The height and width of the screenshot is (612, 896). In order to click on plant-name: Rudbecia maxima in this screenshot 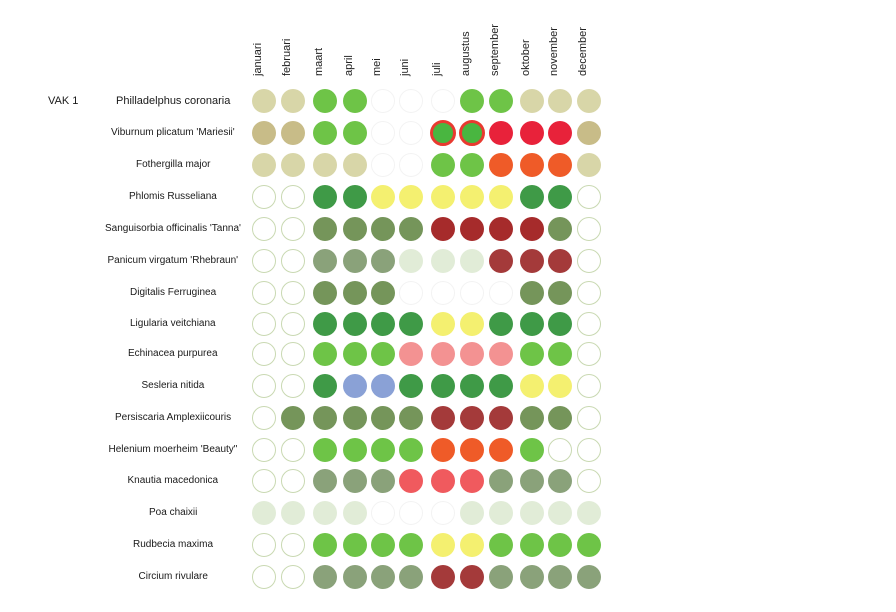, I will do `click(173, 544)`.